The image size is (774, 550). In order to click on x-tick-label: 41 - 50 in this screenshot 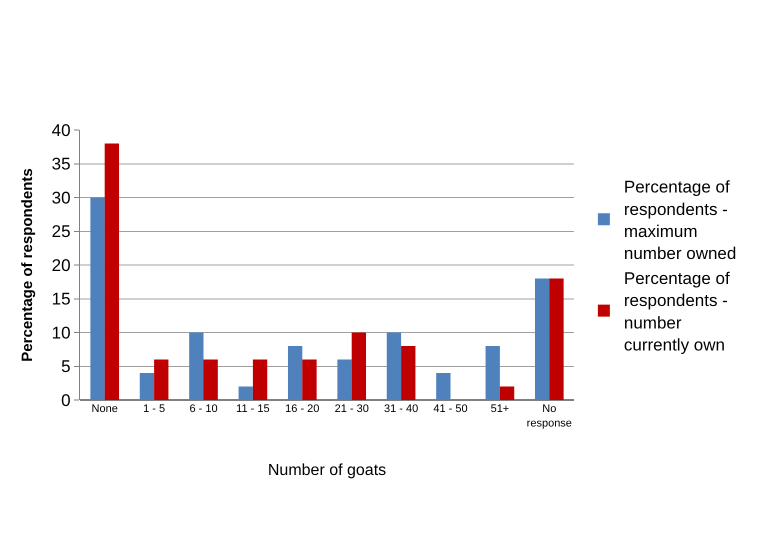, I will do `click(450, 409)`.